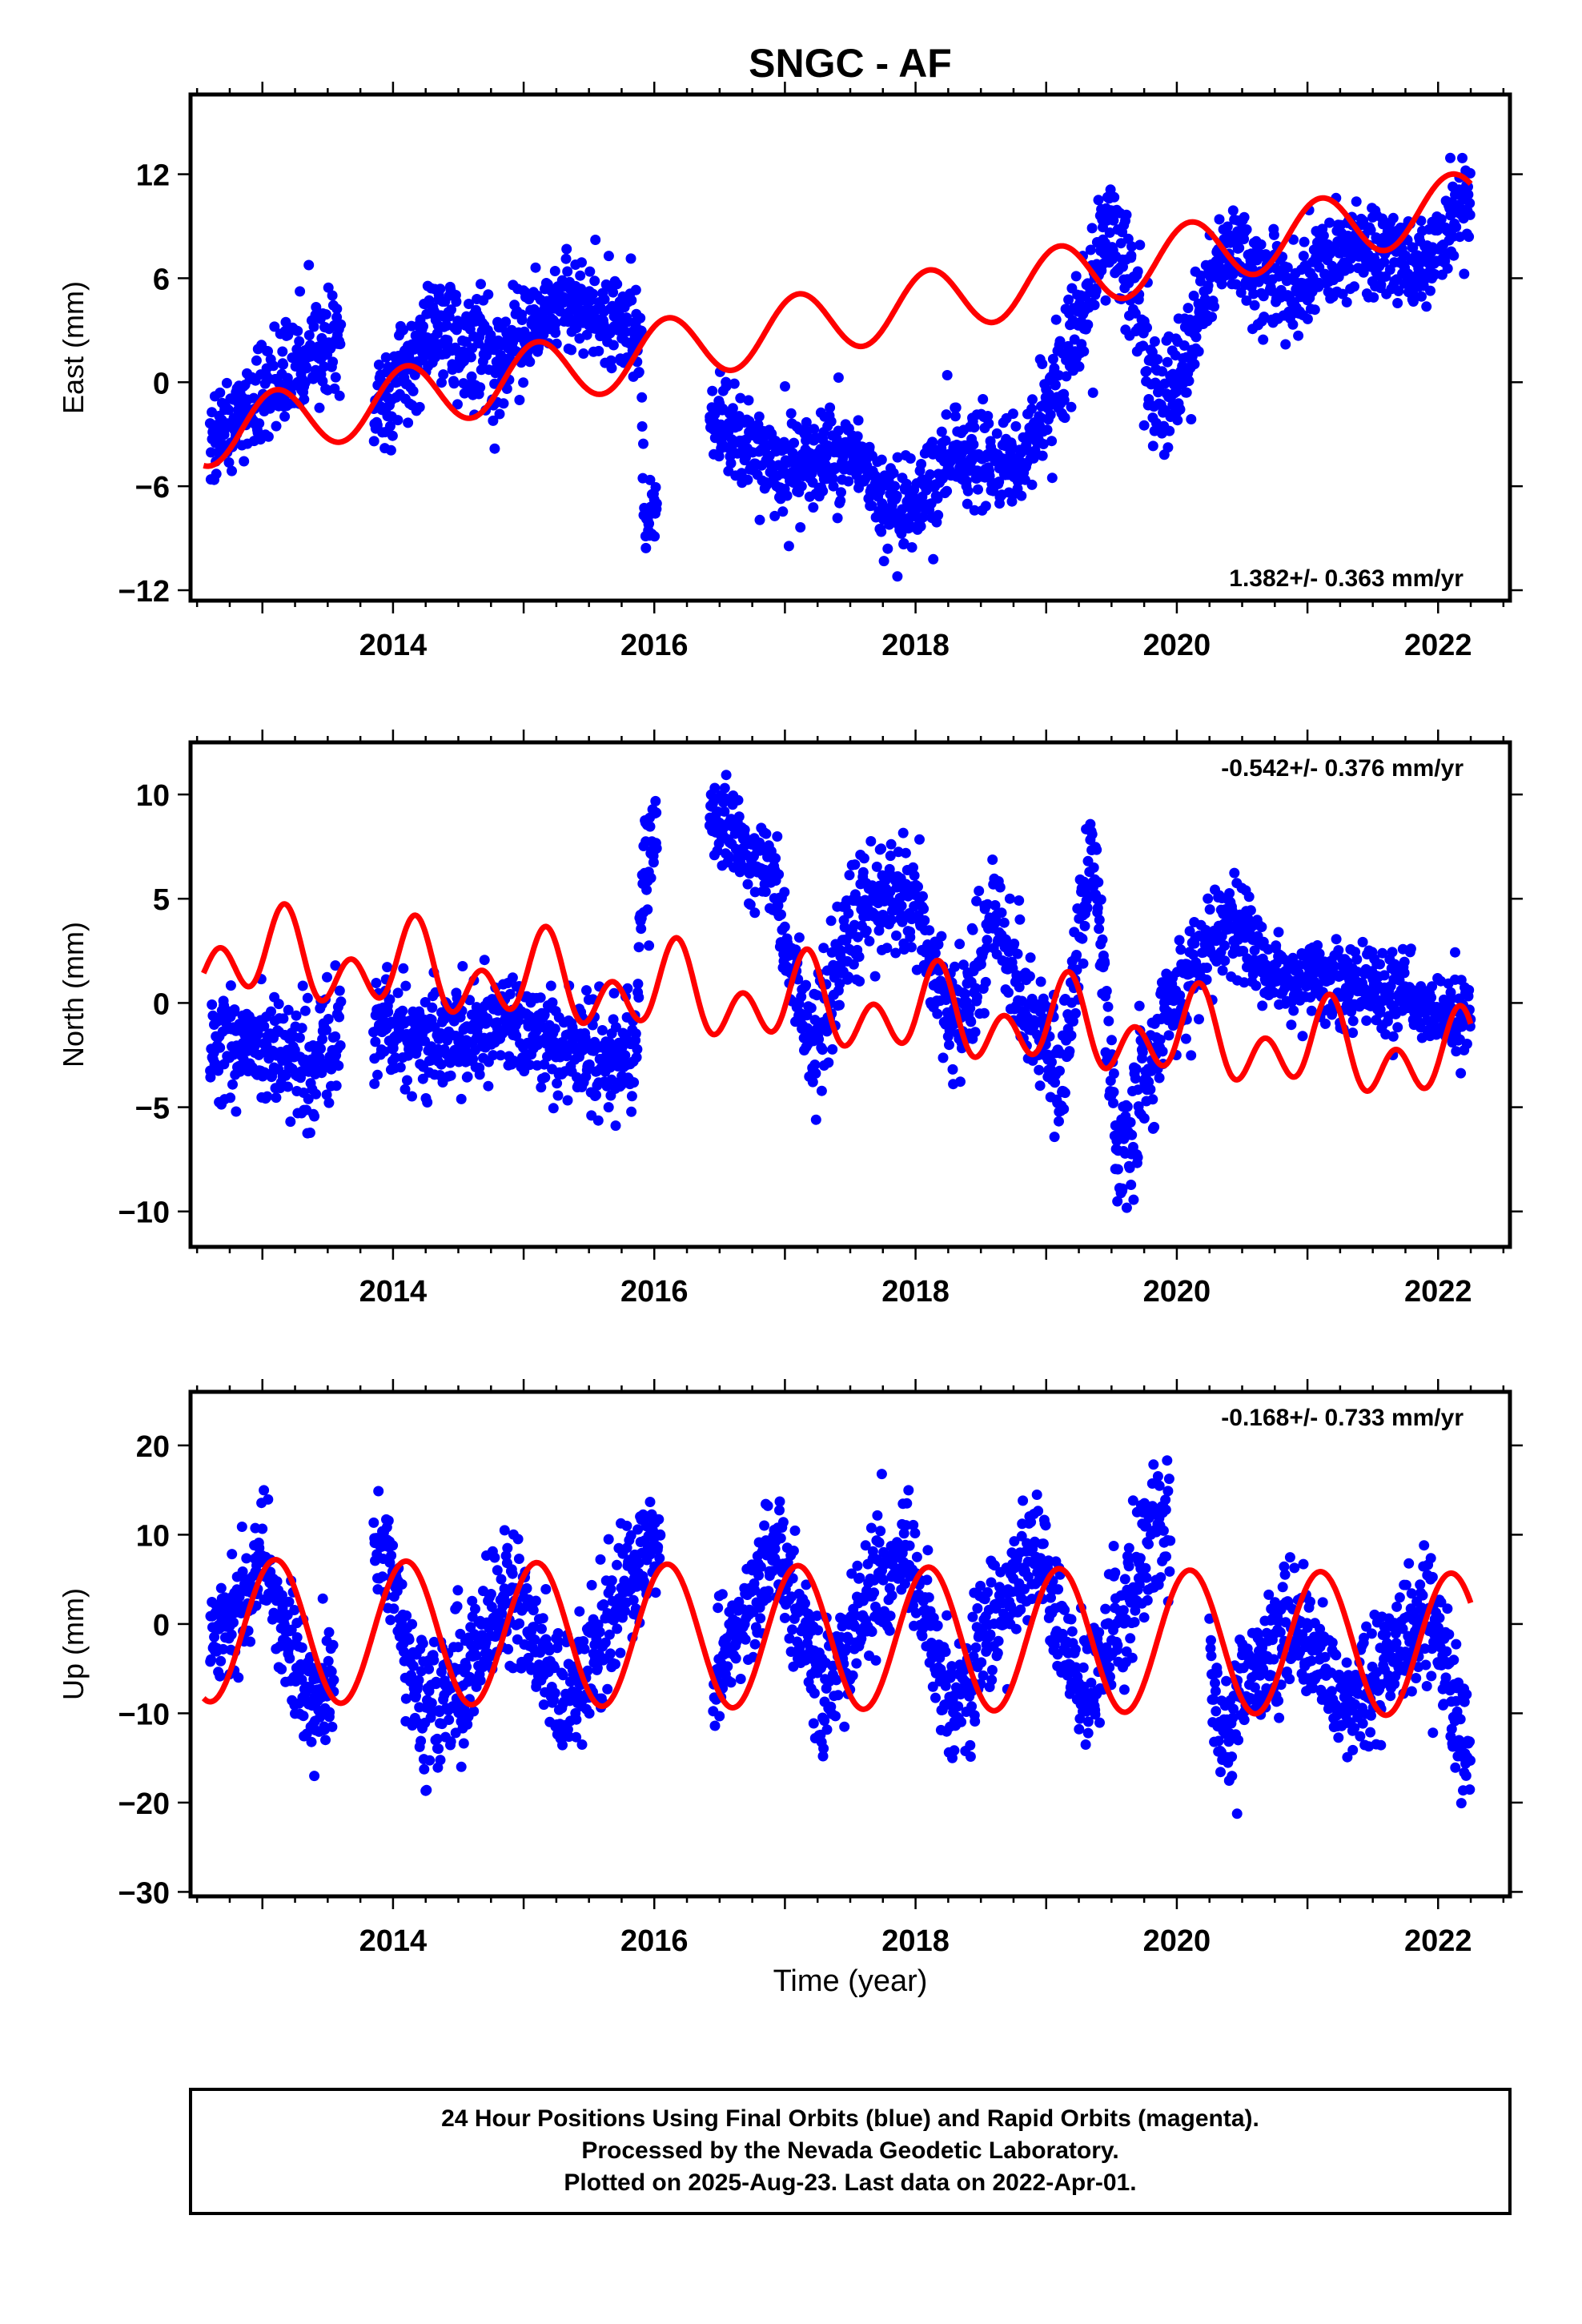 The width and height of the screenshot is (1582, 2324). What do you see at coordinates (1342, 768) in the screenshot?
I see `velocity-annotation: -0.542+/- 0.376 mm/yr` at bounding box center [1342, 768].